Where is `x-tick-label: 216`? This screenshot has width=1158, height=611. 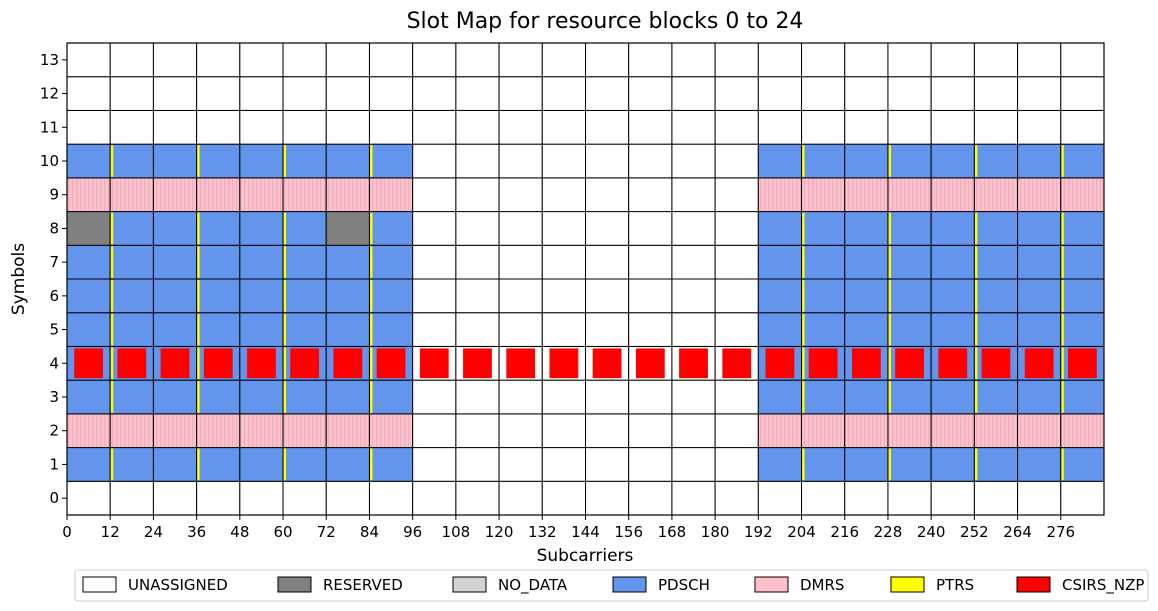
x-tick-label: 216 is located at coordinates (844, 532).